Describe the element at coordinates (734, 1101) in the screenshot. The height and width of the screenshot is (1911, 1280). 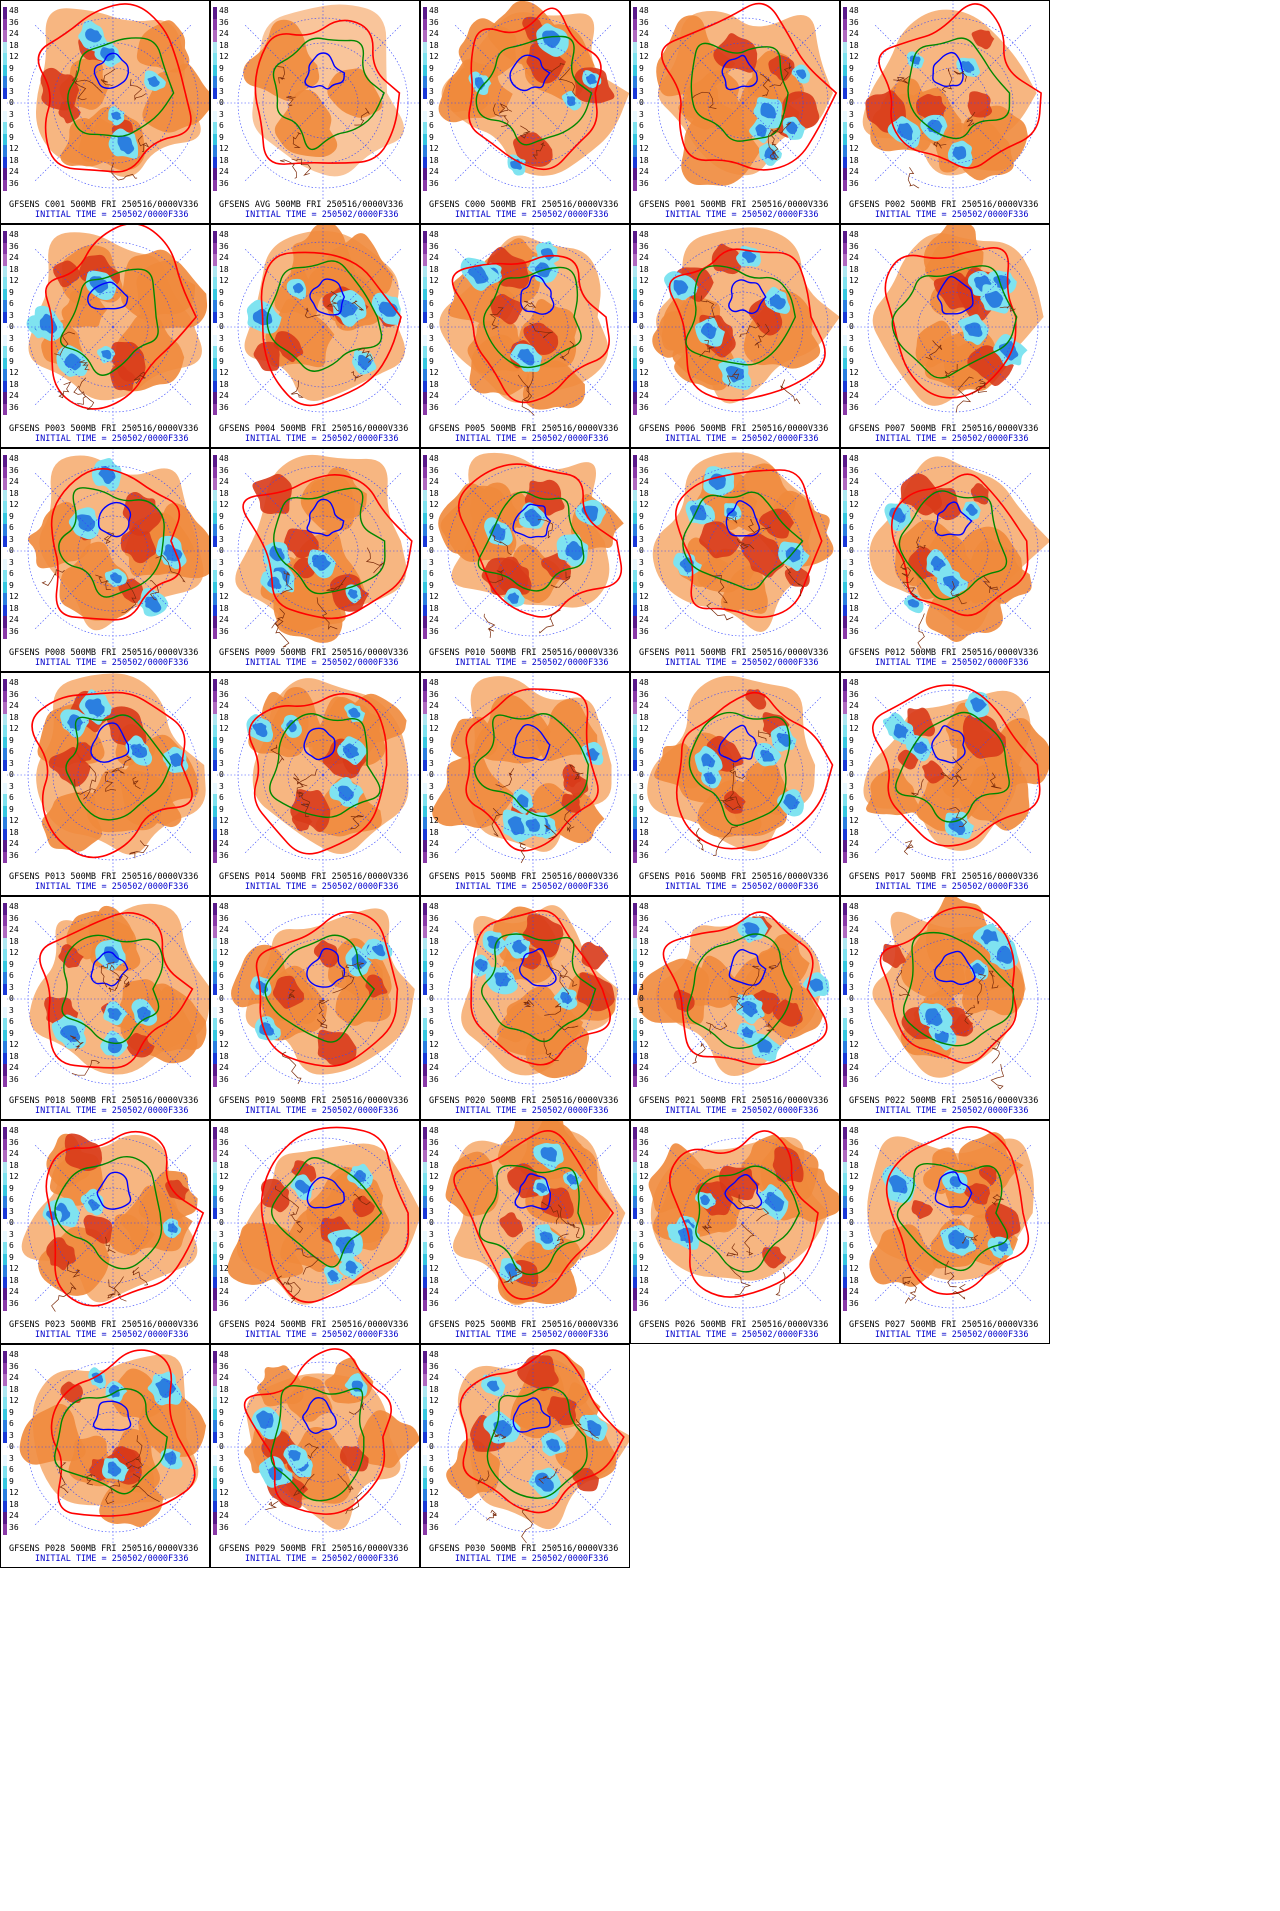
I see `panel-caption: GFSENS P021 500MB FRI 250516/0000V336` at that location.